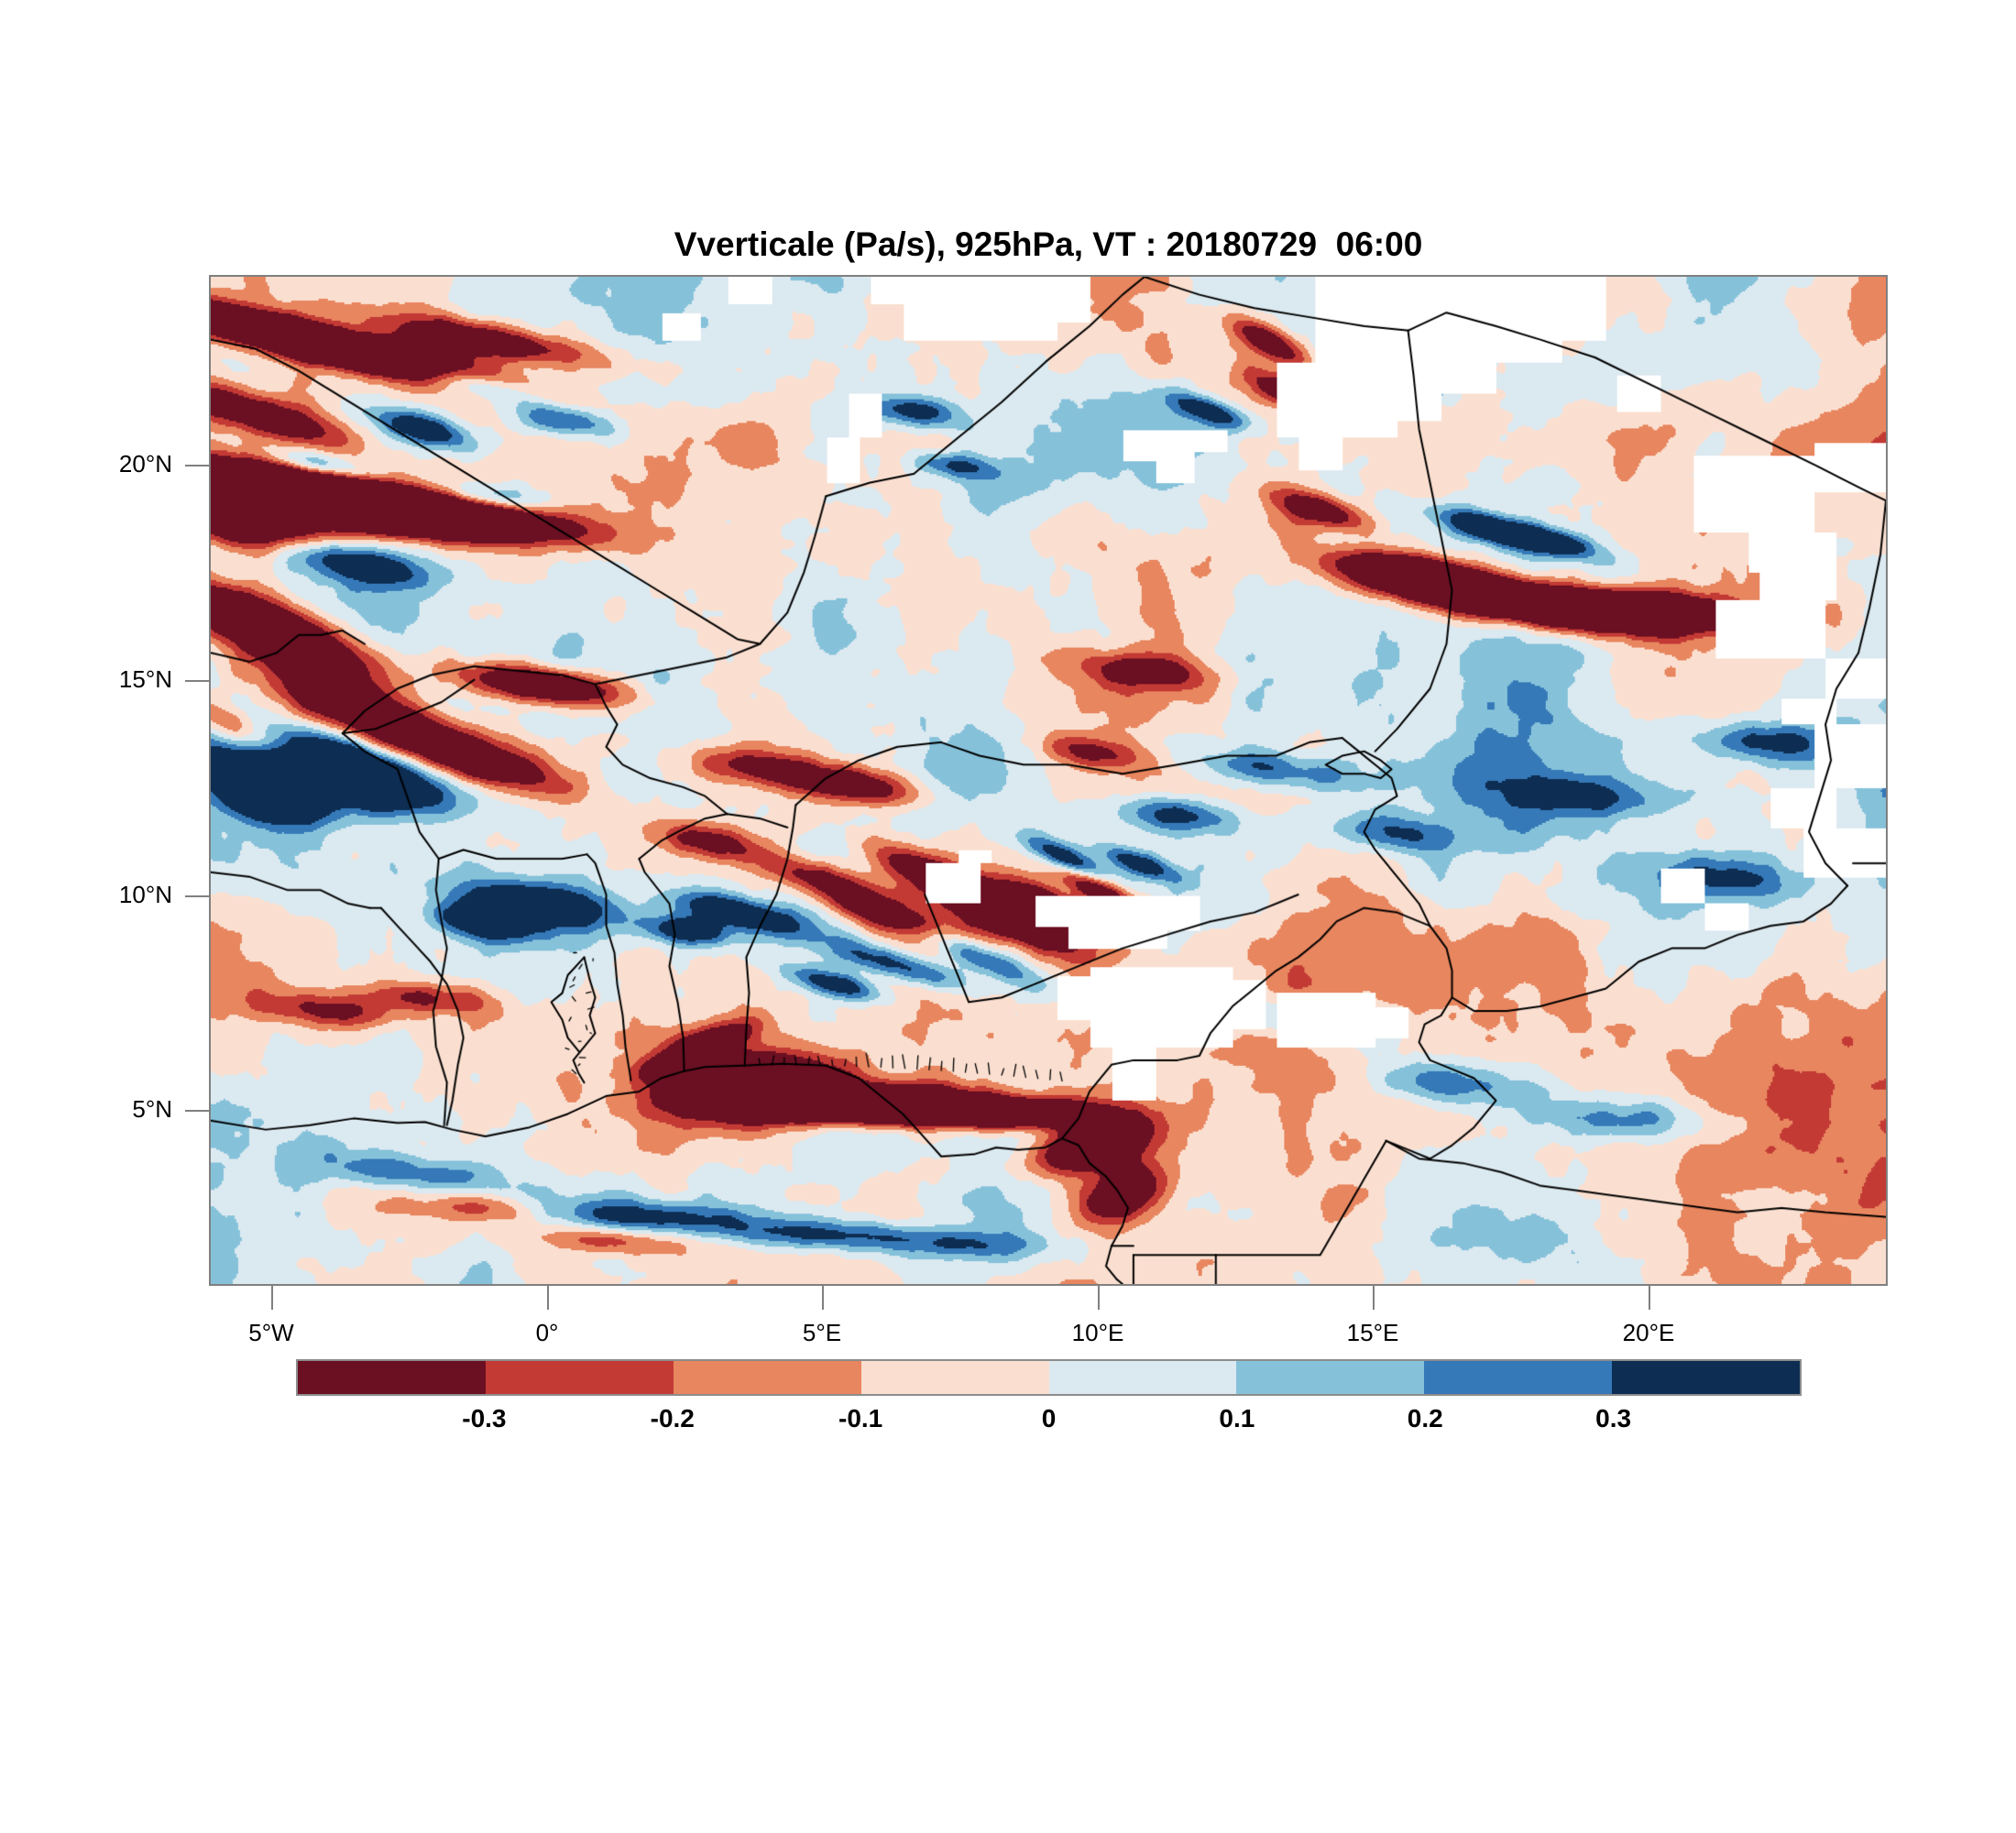  What do you see at coordinates (145, 894) in the screenshot?
I see `latitude-tick-label: 10°N` at bounding box center [145, 894].